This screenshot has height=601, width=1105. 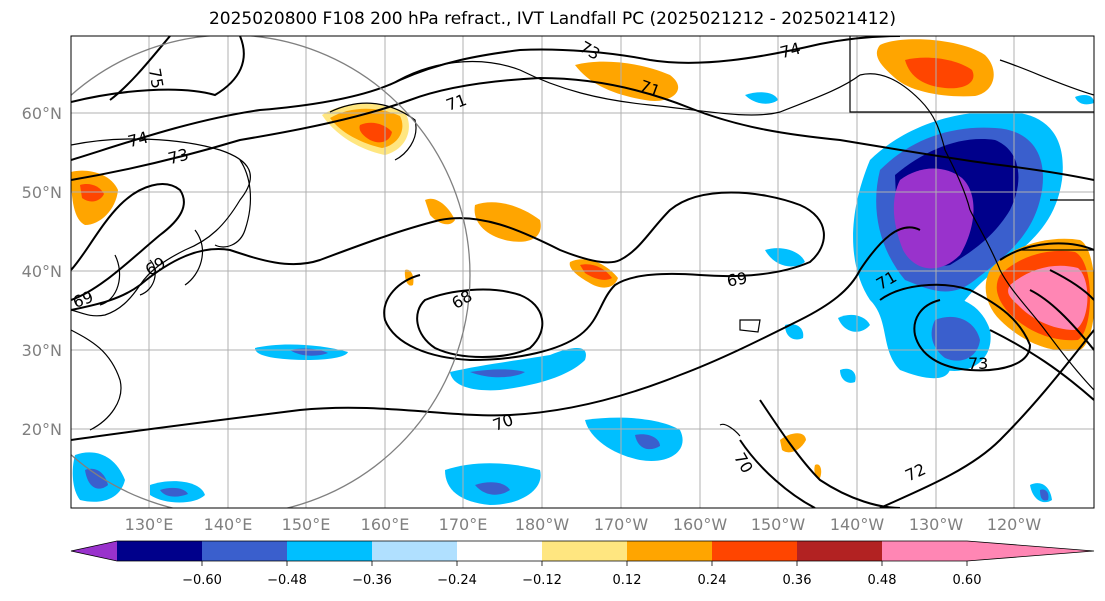 I want to click on lon-label: 160°E, so click(x=385, y=524).